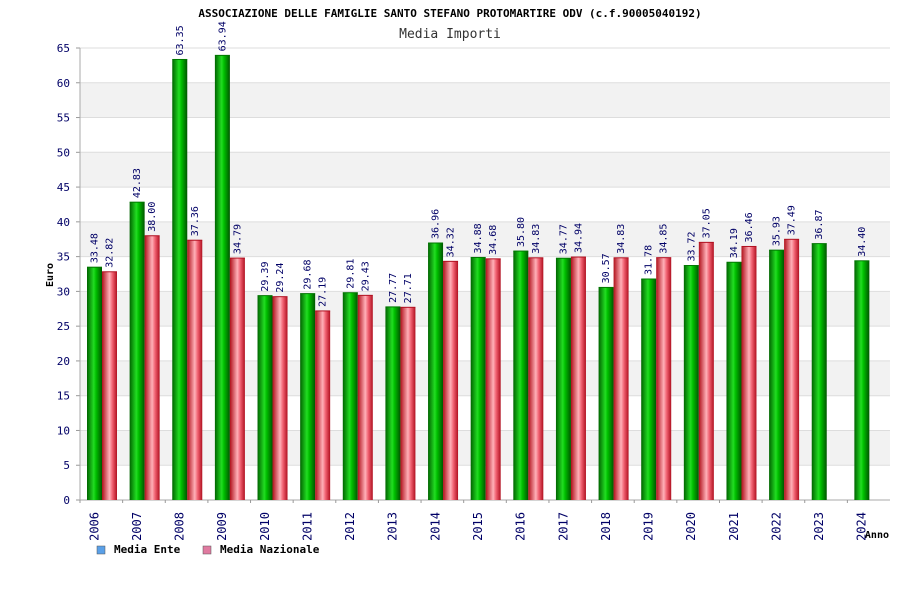 The height and width of the screenshot is (604, 900). What do you see at coordinates (137, 351) in the screenshot?
I see `bar-media-ente-2007` at bounding box center [137, 351].